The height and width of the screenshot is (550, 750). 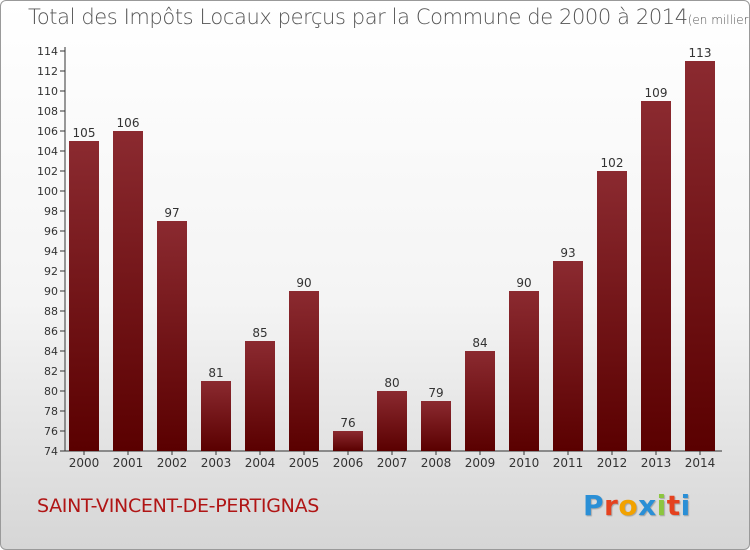 I want to click on proxiti-logo: Proxiti, so click(x=637, y=505).